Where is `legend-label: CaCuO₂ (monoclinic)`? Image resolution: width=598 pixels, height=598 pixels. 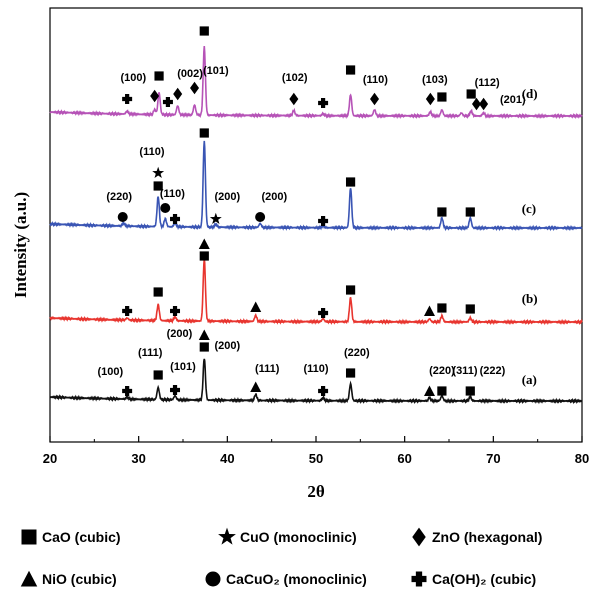 legend-label: CaCuO₂ (monoclinic) is located at coordinates (296, 579).